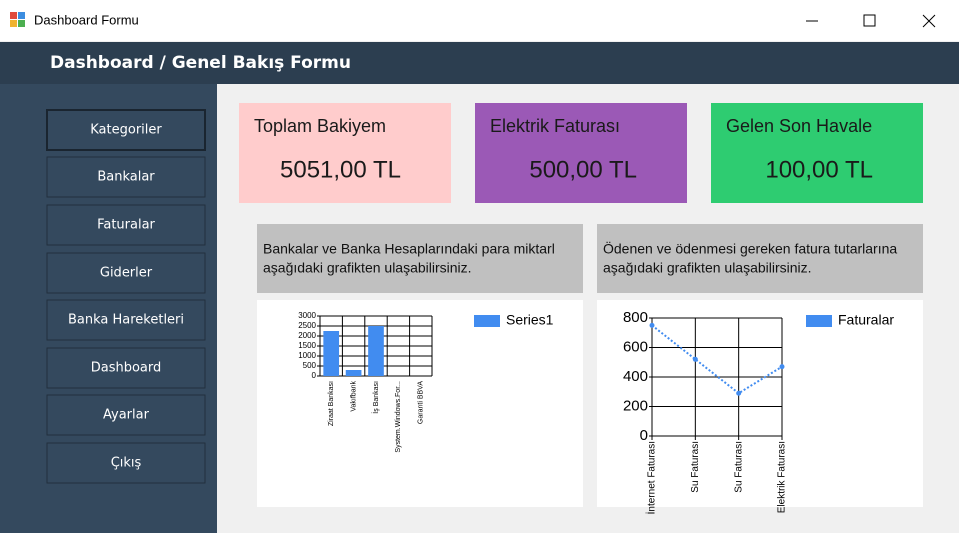 The width and height of the screenshot is (959, 533). I want to click on y-tick-label: 1500, so click(307, 345).